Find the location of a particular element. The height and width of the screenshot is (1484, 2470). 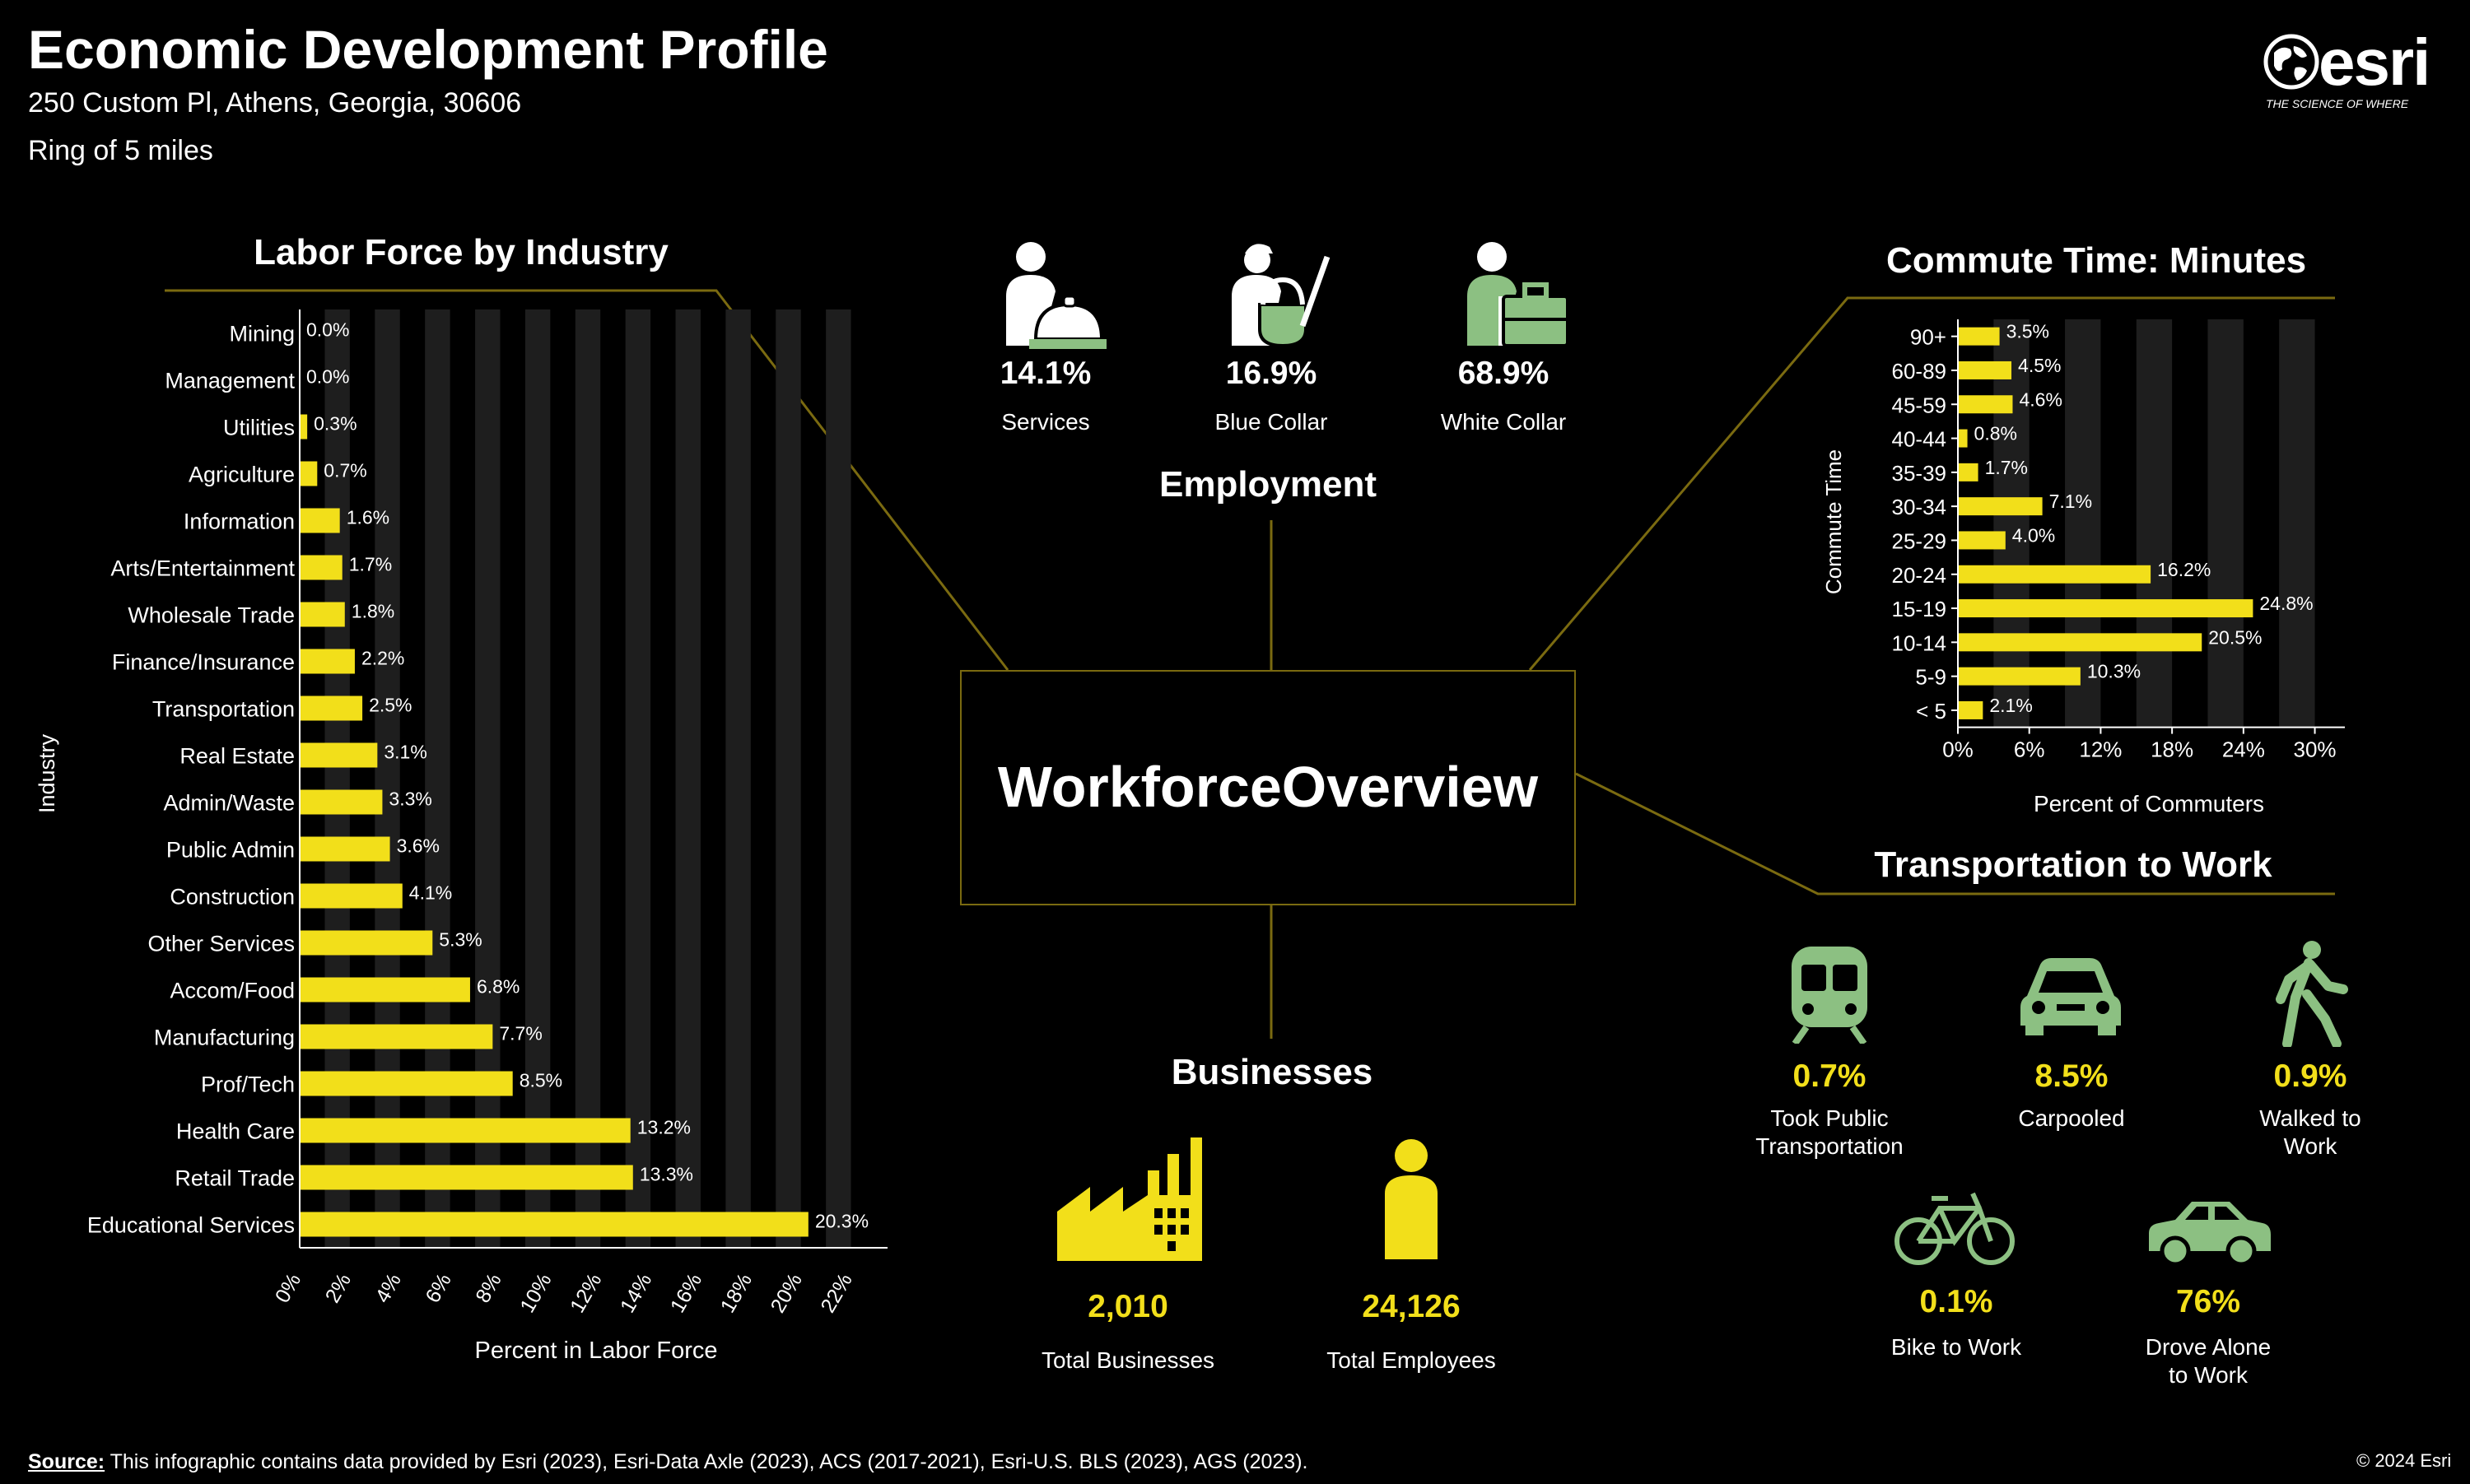

commute-data-label: 24.8% is located at coordinates (2286, 603).